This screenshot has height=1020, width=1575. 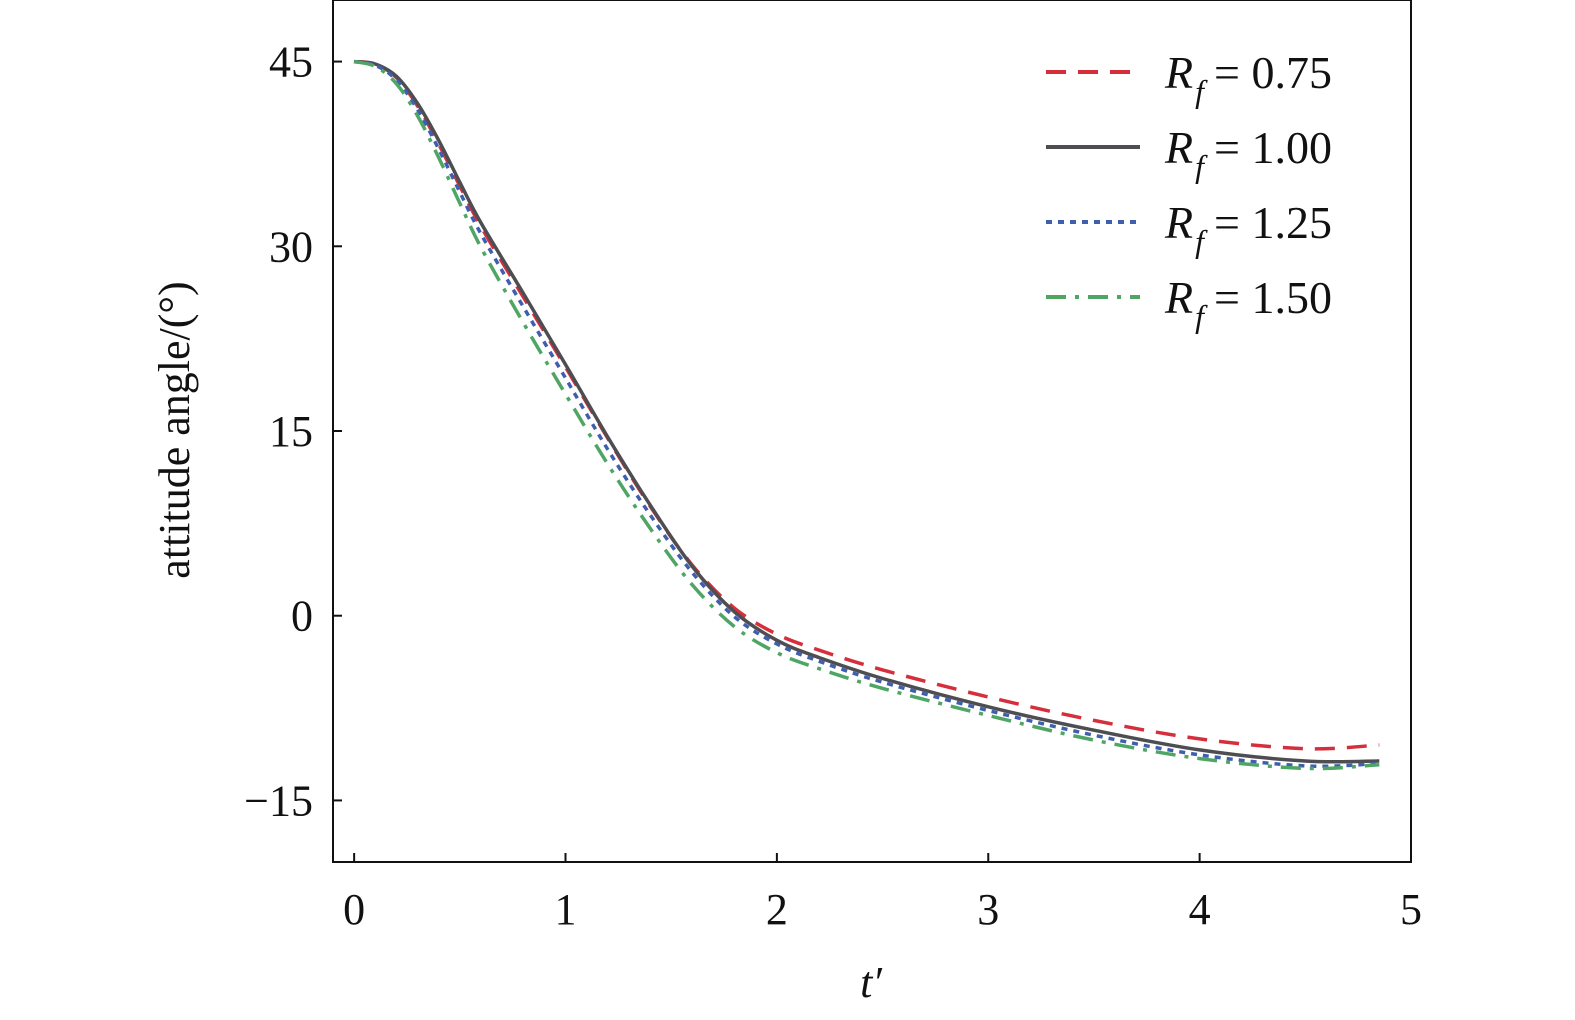 What do you see at coordinates (1248, 228) in the screenshot?
I see `legend-label: Rf = 1.25` at bounding box center [1248, 228].